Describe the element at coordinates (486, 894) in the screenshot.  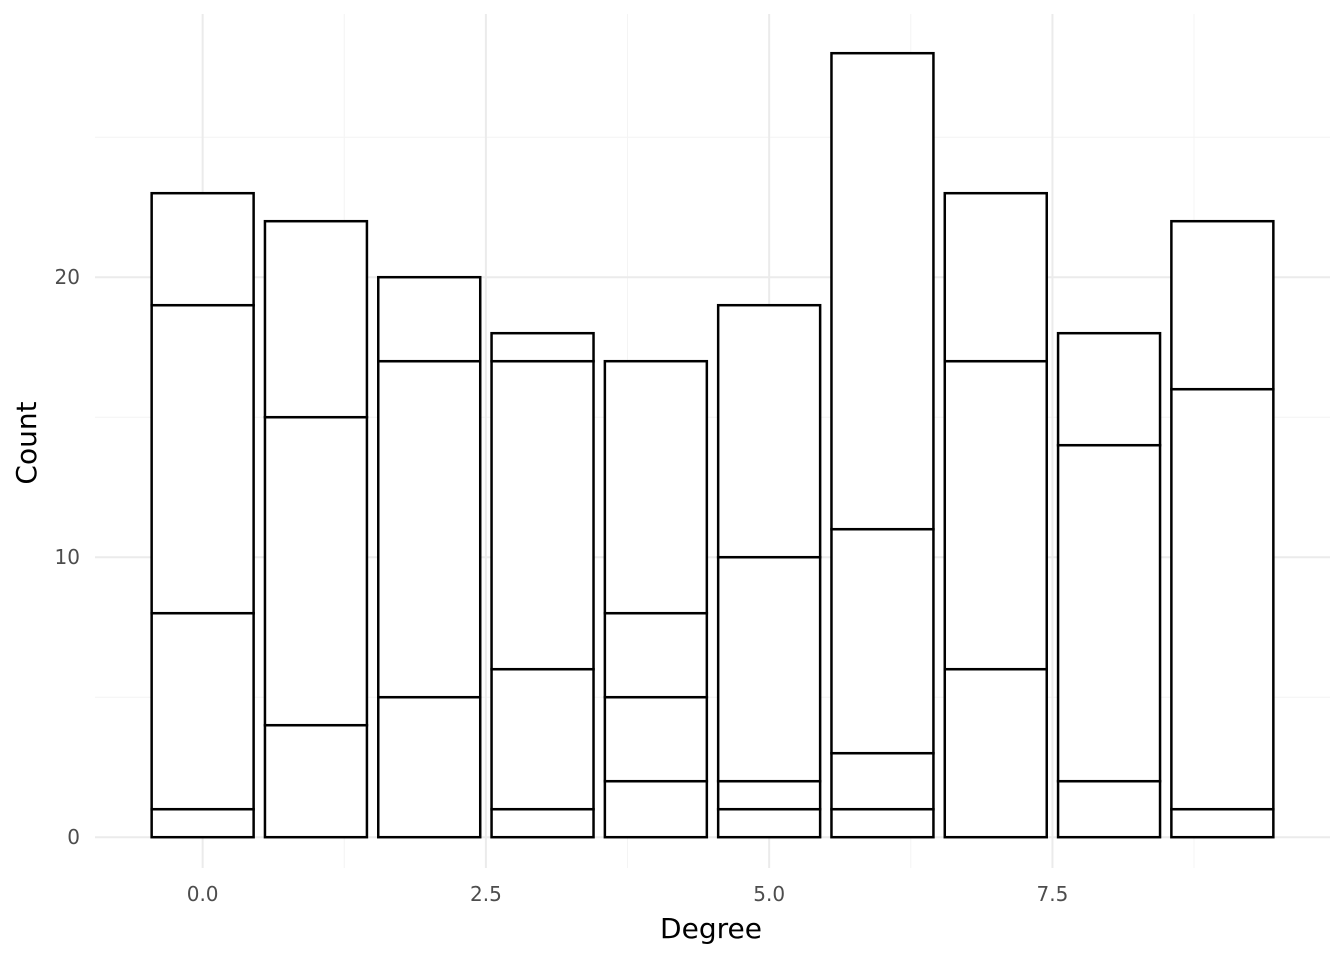
I see `x-tick-label-1: 2.5` at that location.